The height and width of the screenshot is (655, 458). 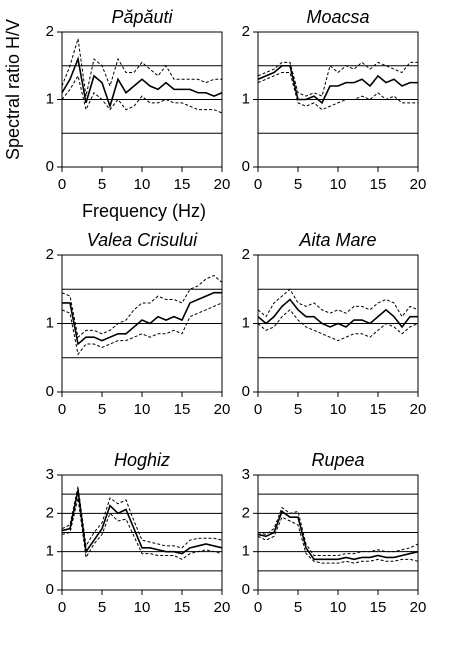 I want to click on panel: Rupea 0 1 2 3 0 5 10 15 20, so click(x=334, y=533).